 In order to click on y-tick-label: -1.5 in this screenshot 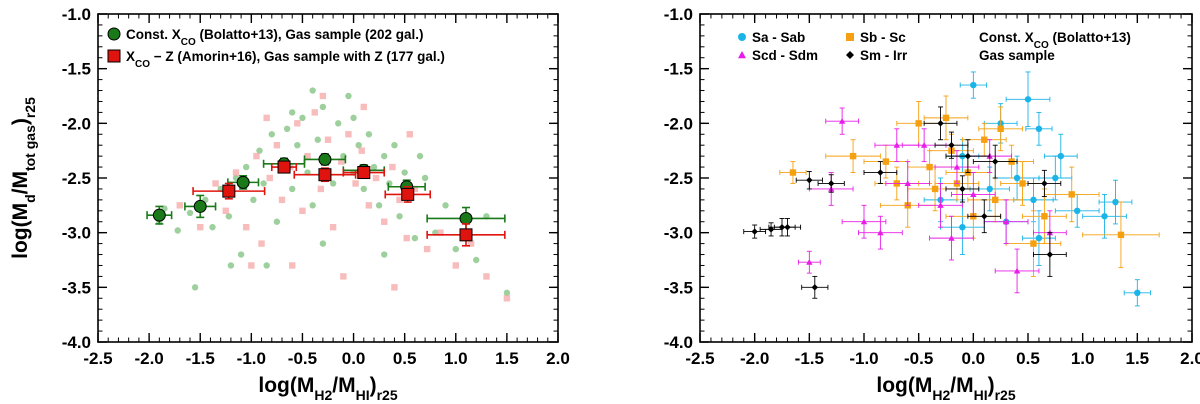, I will do `click(76, 69)`.